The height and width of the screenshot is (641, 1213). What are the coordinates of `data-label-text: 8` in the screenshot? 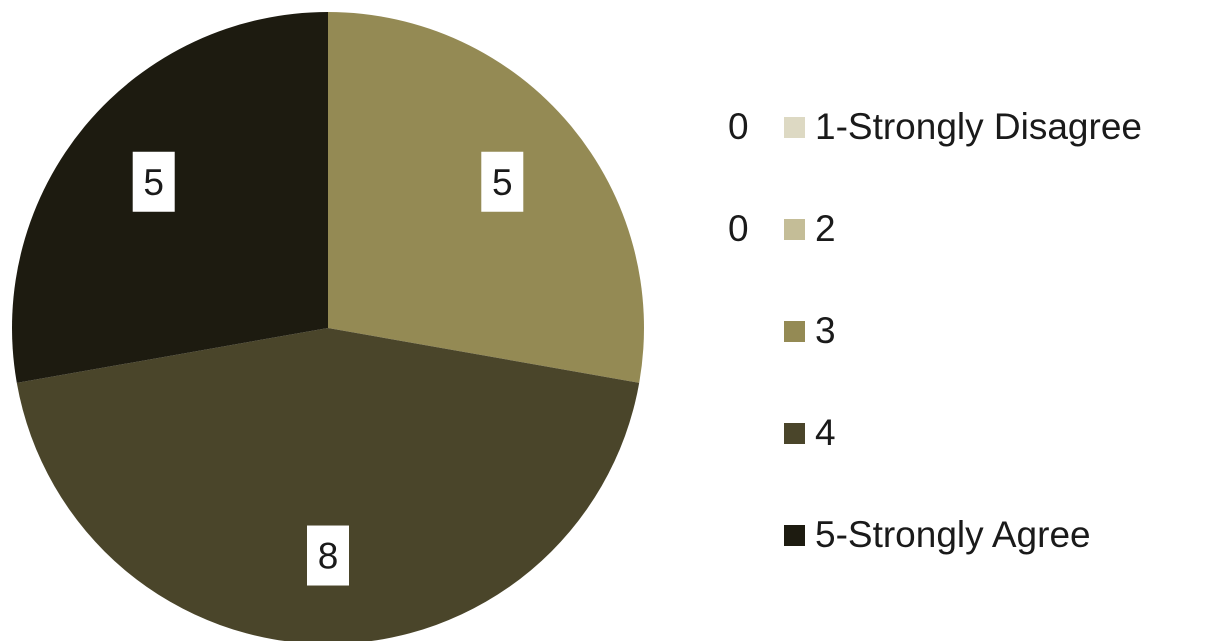 It's located at (328, 556).